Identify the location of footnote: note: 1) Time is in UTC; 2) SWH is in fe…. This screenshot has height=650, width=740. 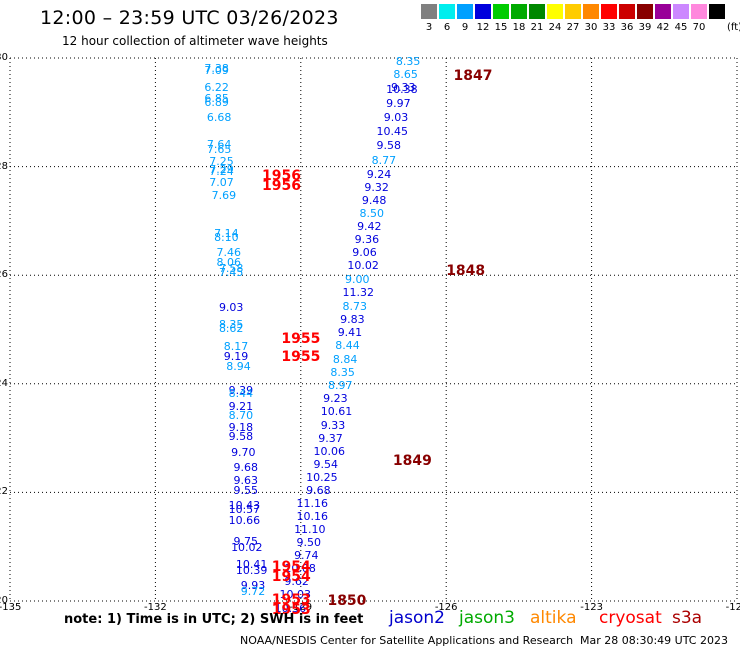
(214, 619).